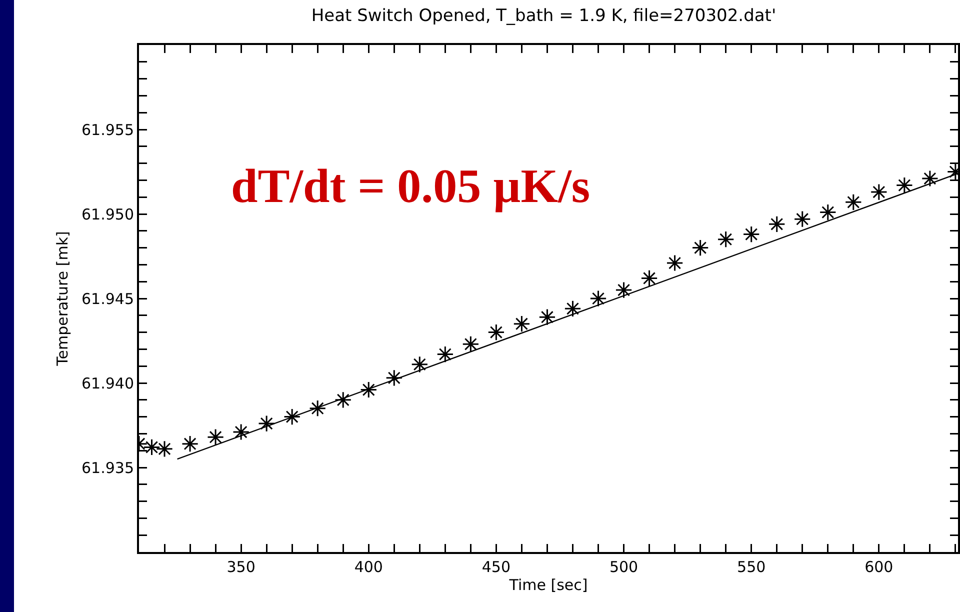 The image size is (960, 612). I want to click on x-tick-label: 500, so click(623, 567).